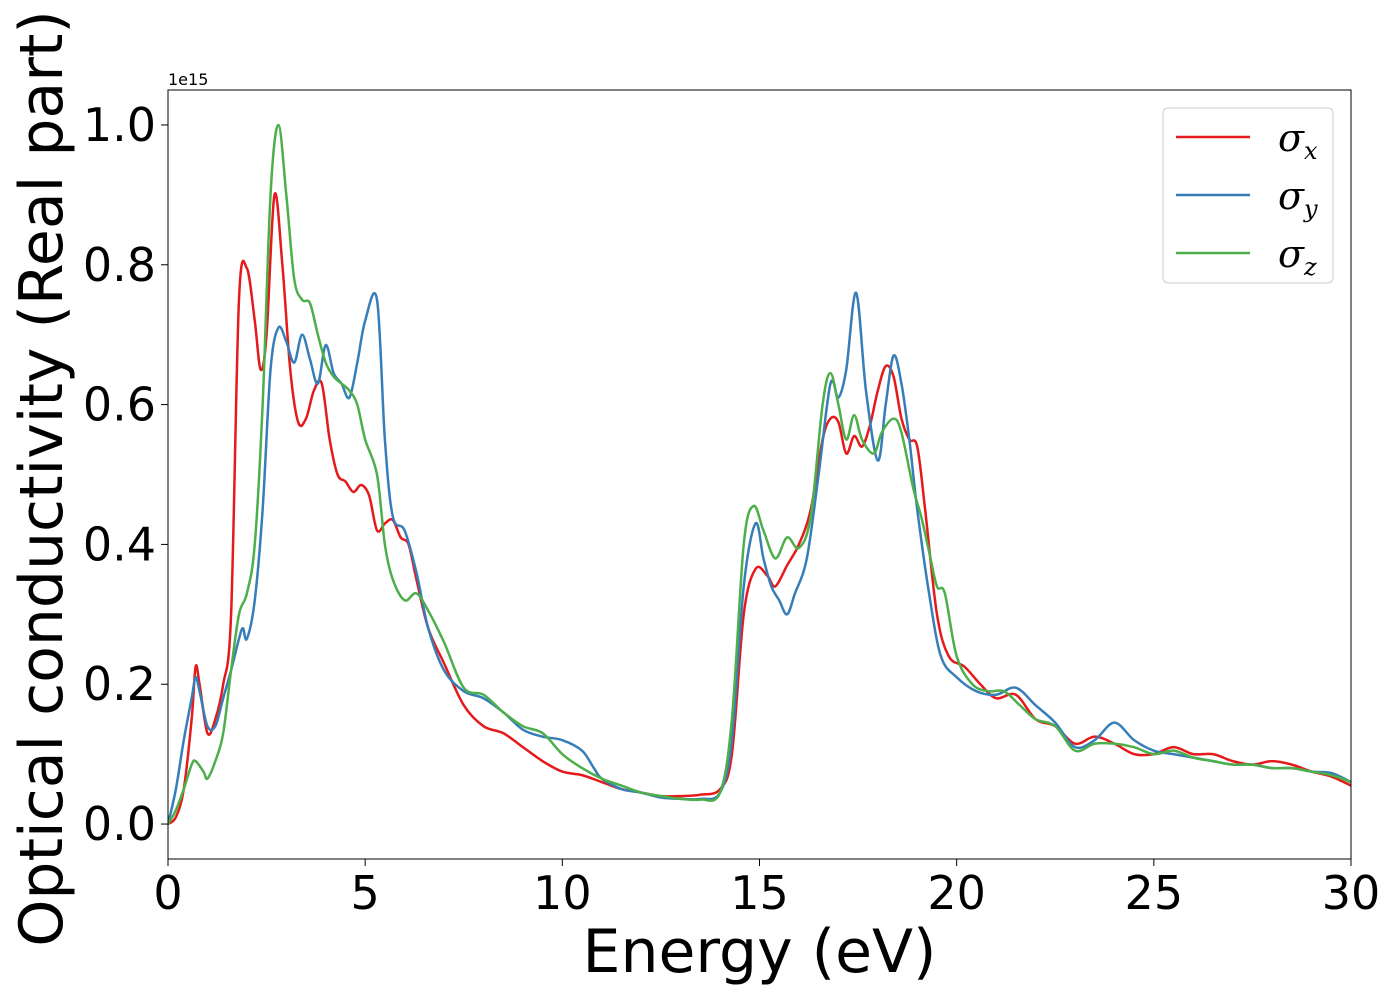 The image size is (1400, 1000). What do you see at coordinates (119, 684) in the screenshot?
I see `y-tick-label: 0.2` at bounding box center [119, 684].